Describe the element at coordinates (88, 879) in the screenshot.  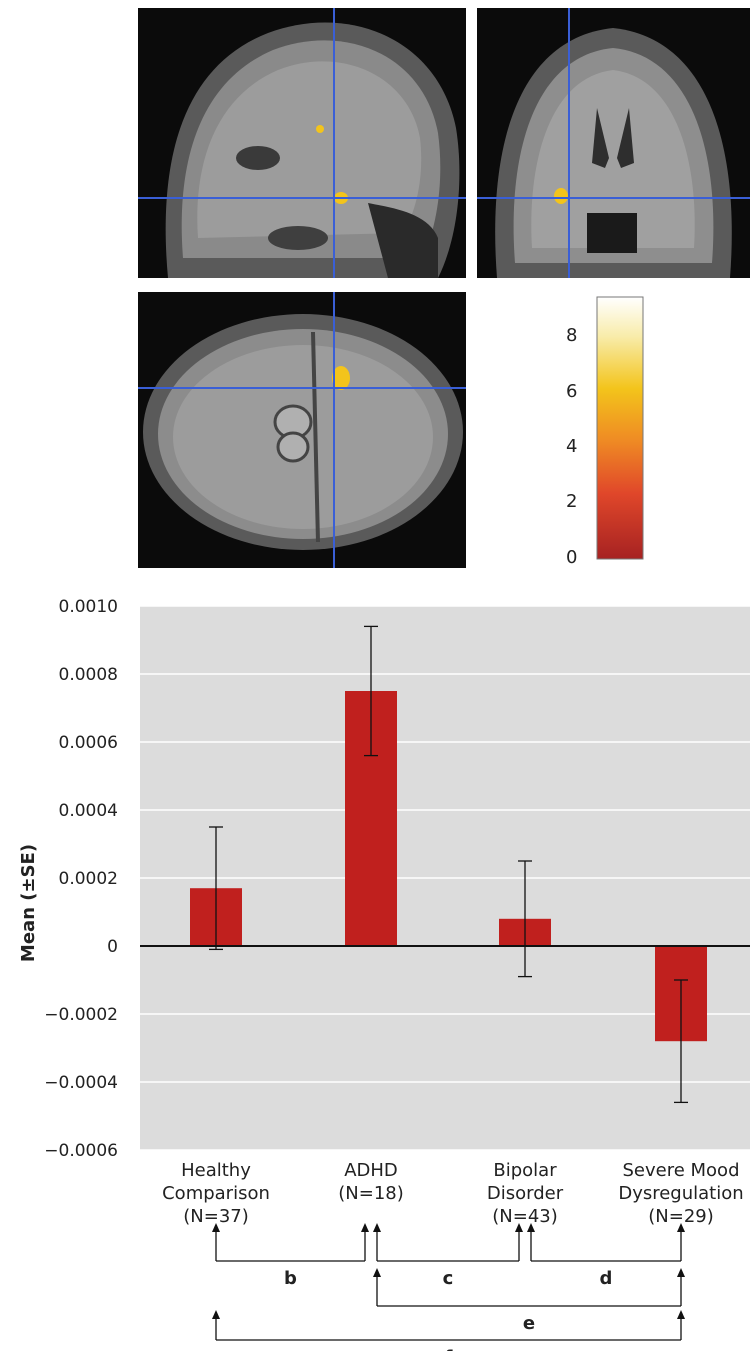
I see `y-tick-label: 0.0002` at that location.